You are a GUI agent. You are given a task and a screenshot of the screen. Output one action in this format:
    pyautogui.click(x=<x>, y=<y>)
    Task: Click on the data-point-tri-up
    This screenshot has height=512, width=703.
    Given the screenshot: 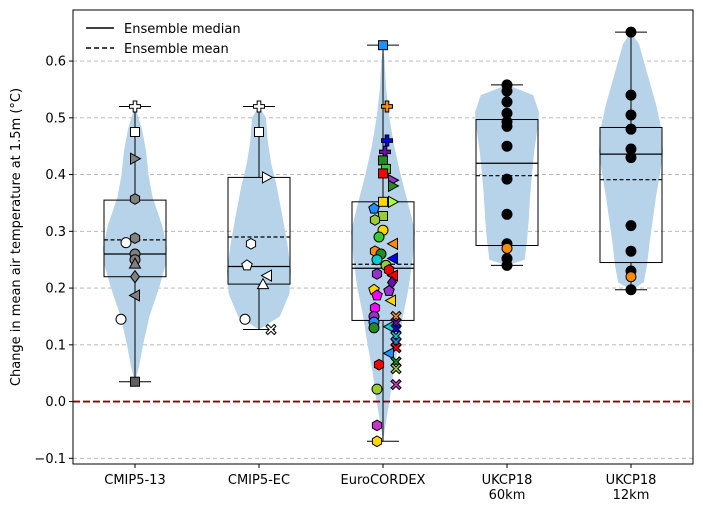 What is the action you would take?
    pyautogui.click(x=263, y=283)
    